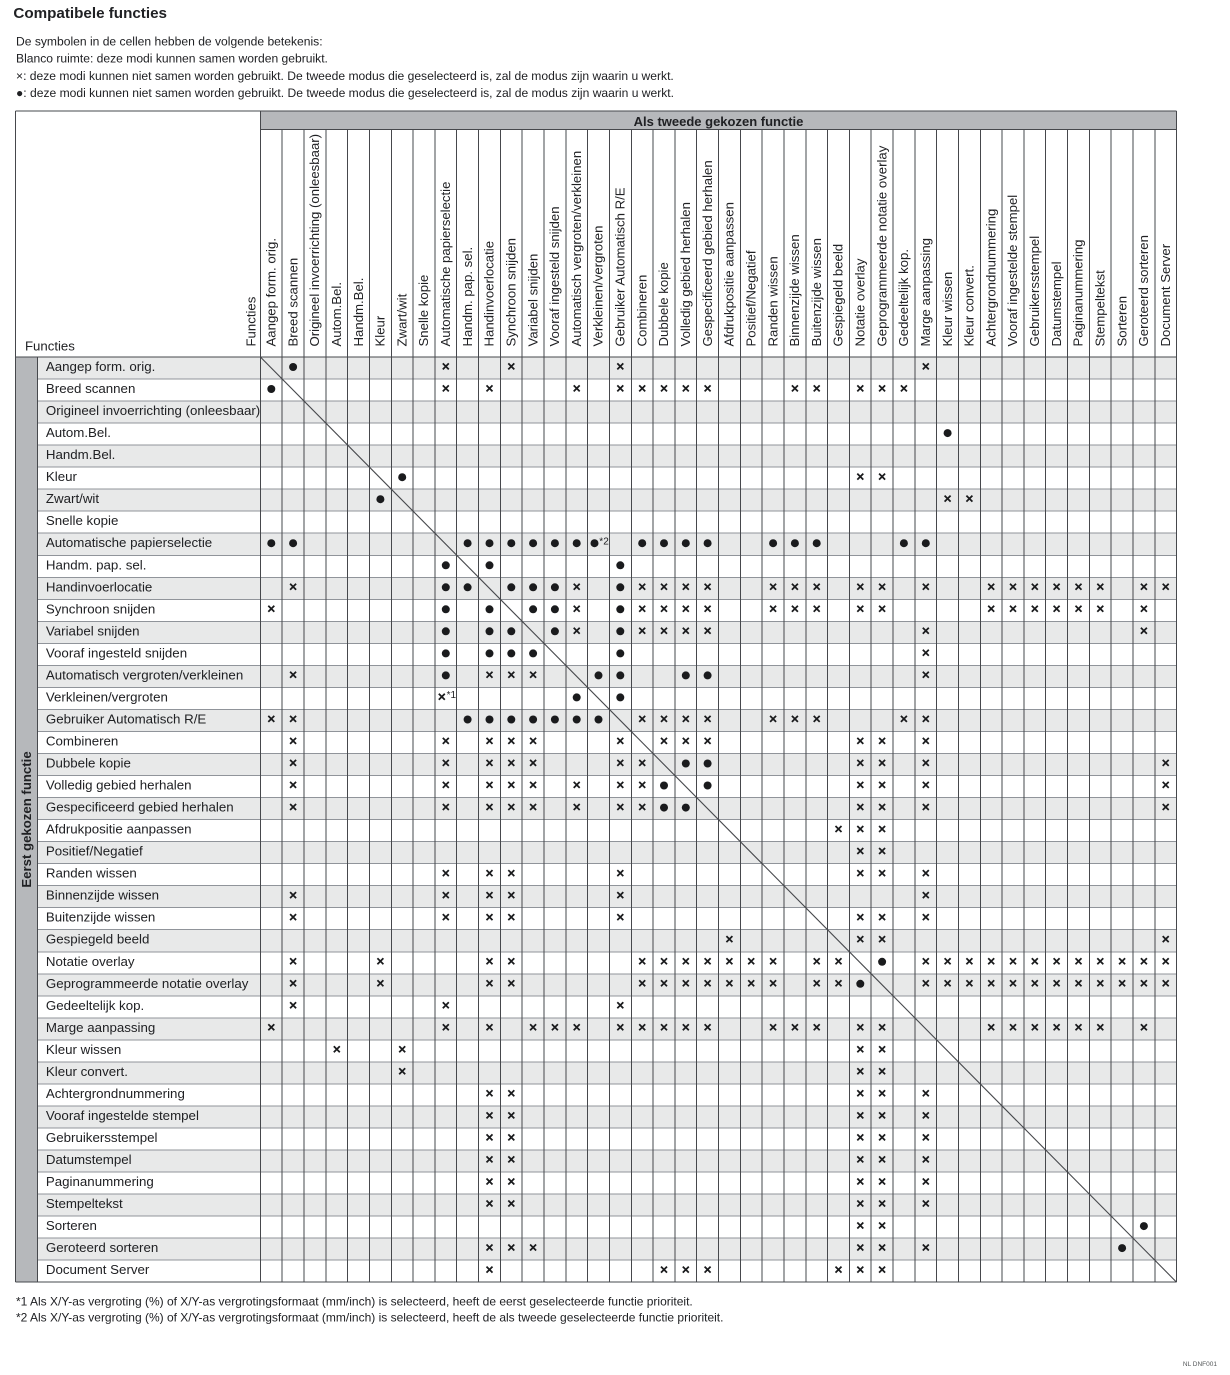 Image resolution: width=1230 pixels, height=1375 pixels. I want to click on svg-text: *1, so click(452, 695).